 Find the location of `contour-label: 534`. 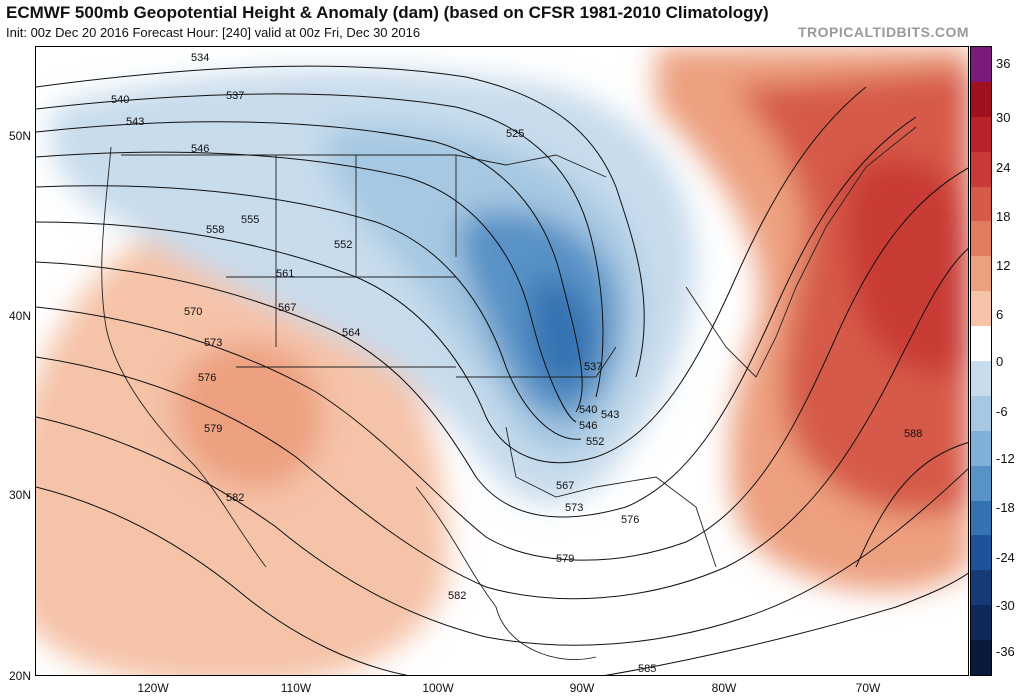

contour-label: 534 is located at coordinates (200, 58).